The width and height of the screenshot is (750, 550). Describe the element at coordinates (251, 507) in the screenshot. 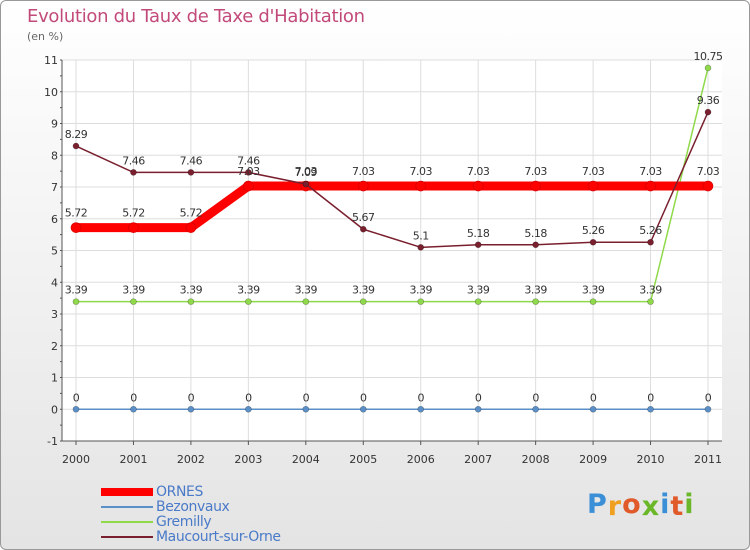

I see `legend-item-bezonvaux: Bezonvaux` at that location.